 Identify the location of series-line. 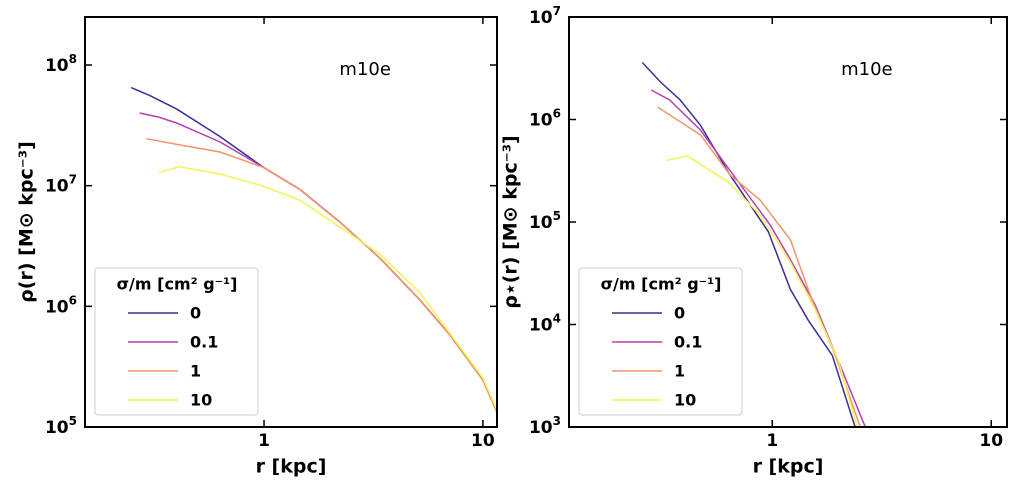
(762, 291).